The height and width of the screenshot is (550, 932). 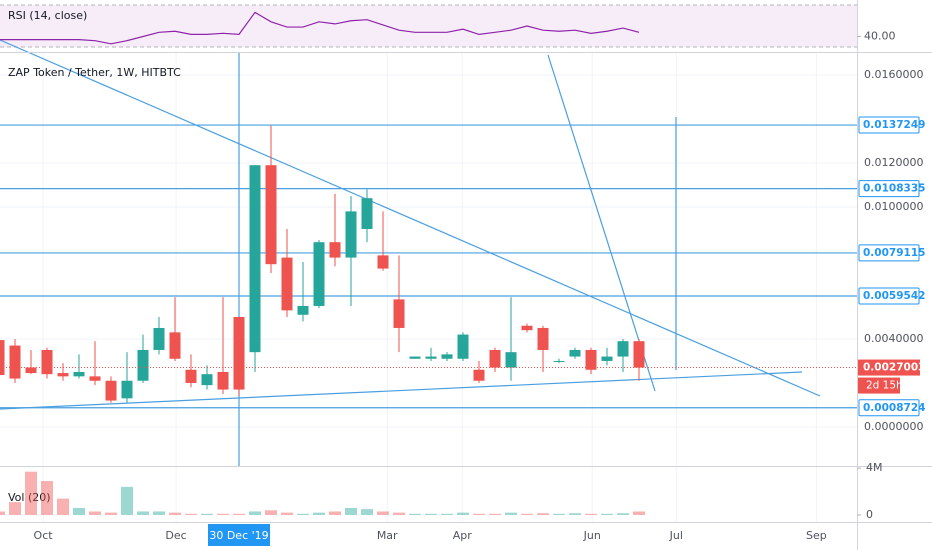 What do you see at coordinates (884, 386) in the screenshot?
I see `countdown: 2d 15h` at bounding box center [884, 386].